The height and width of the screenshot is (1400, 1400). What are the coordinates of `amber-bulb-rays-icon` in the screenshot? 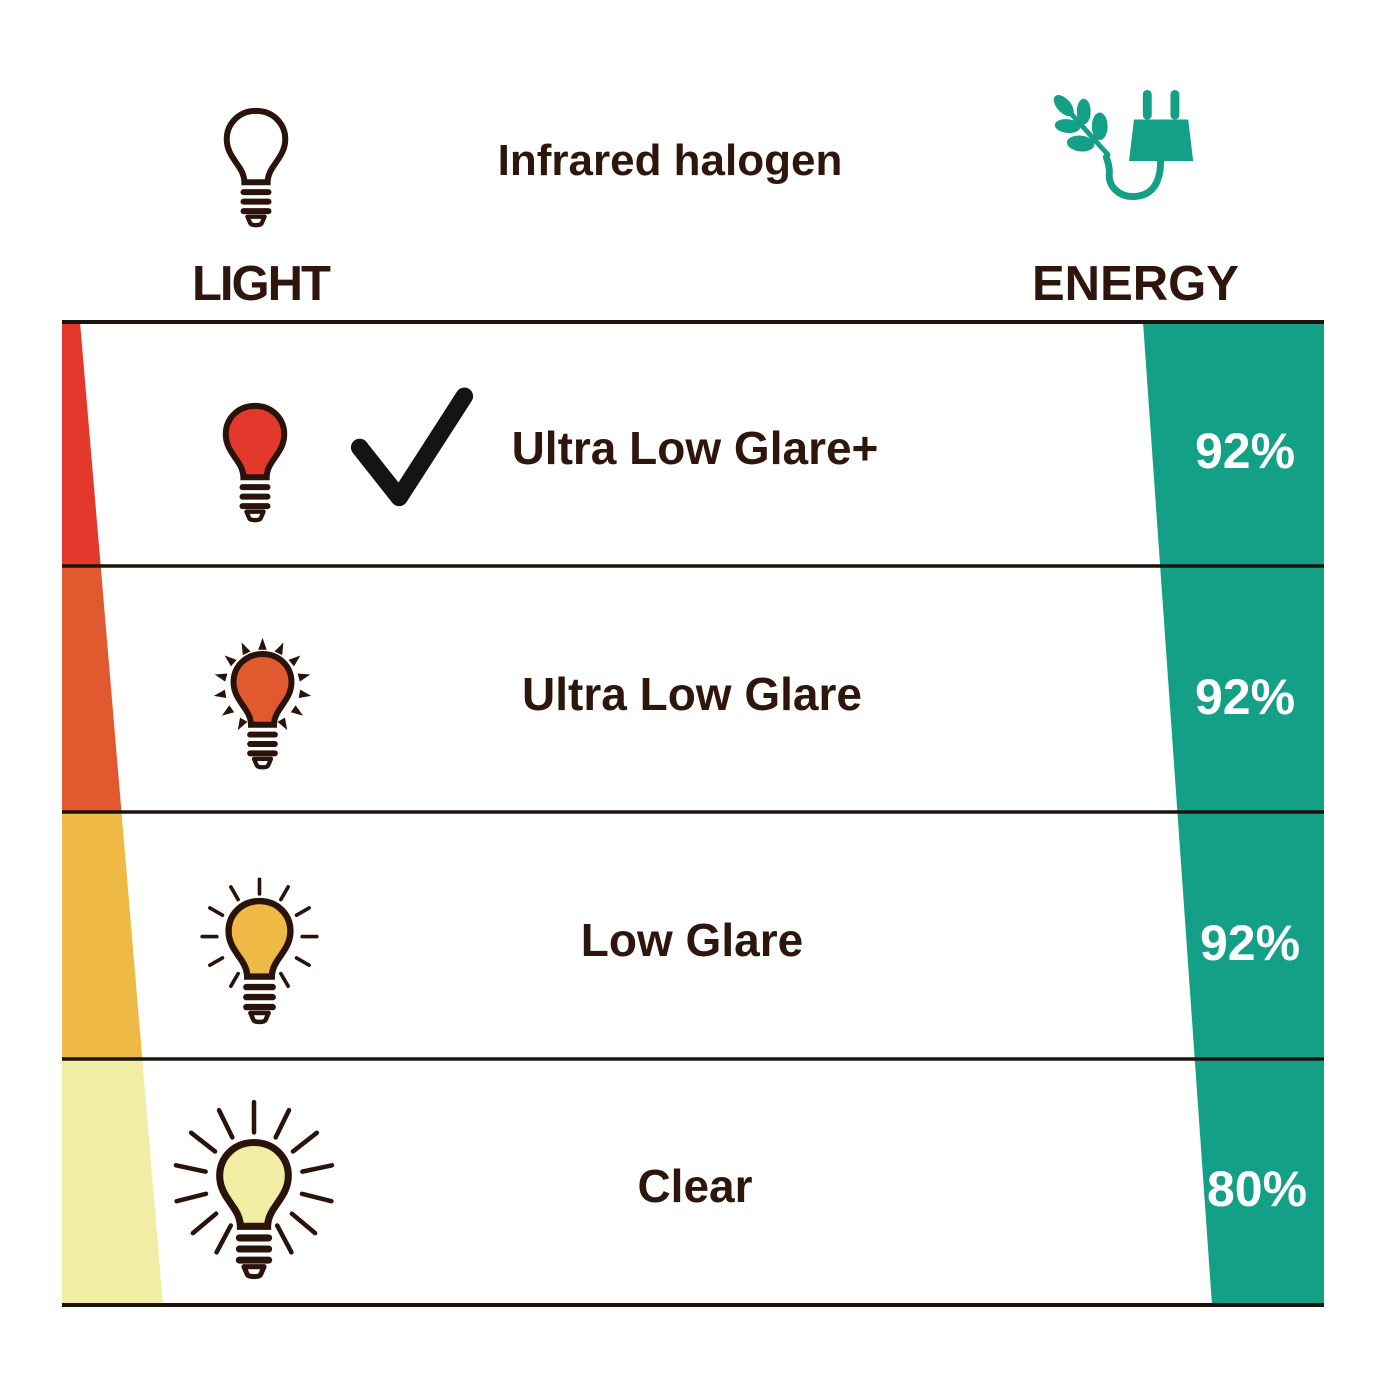 It's located at (259, 960).